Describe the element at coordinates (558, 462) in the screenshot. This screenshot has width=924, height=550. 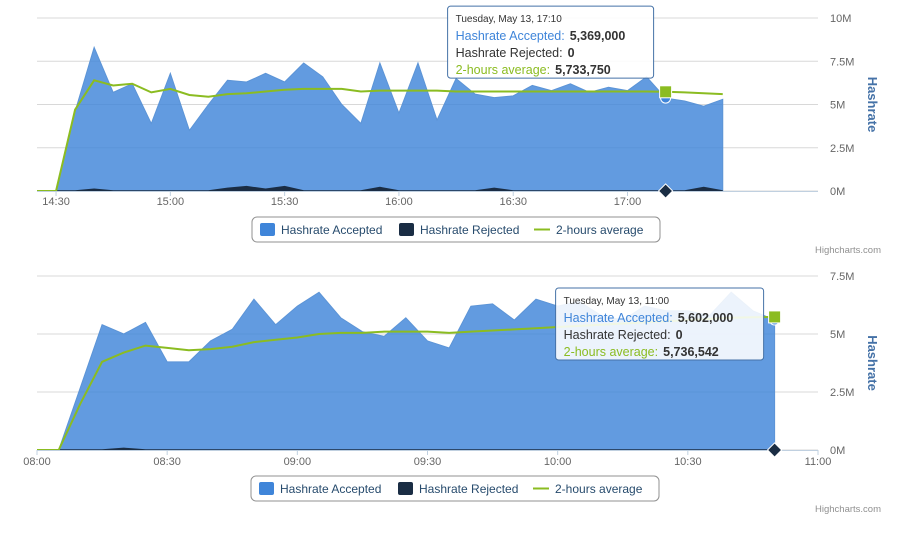
I see `x-tick-label: 10:00` at that location.